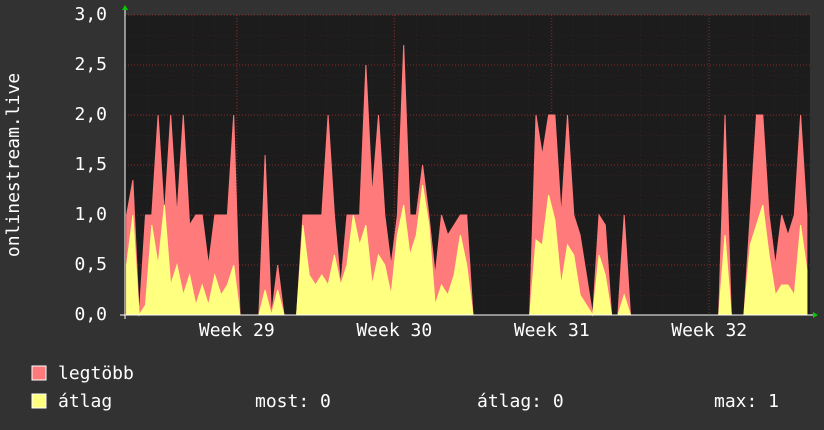  Describe the element at coordinates (90, 164) in the screenshot. I see `y-tick-label: 1,5` at that location.